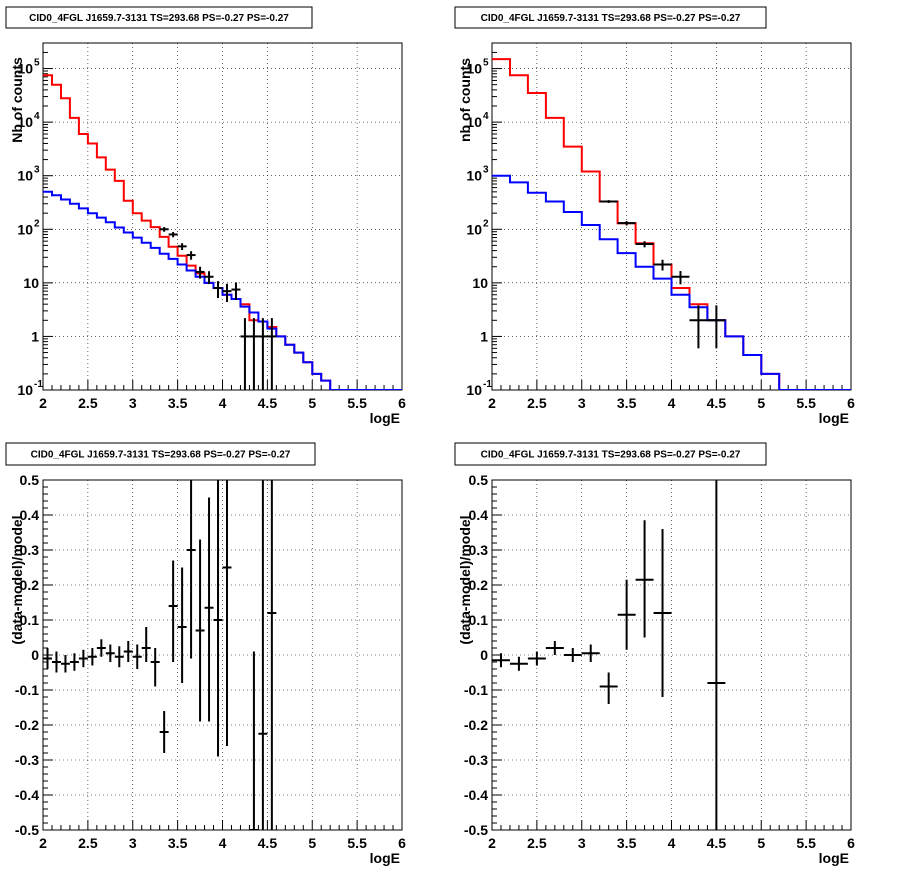 This screenshot has height=875, width=898. I want to click on data-layer, so click(160, 655).